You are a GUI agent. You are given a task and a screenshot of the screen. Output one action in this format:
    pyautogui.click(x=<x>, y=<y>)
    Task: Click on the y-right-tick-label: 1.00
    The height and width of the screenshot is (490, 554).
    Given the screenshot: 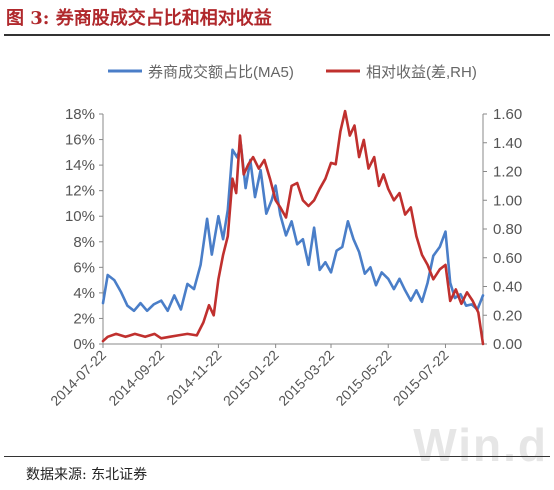 What is the action you would take?
    pyautogui.click(x=507, y=200)
    